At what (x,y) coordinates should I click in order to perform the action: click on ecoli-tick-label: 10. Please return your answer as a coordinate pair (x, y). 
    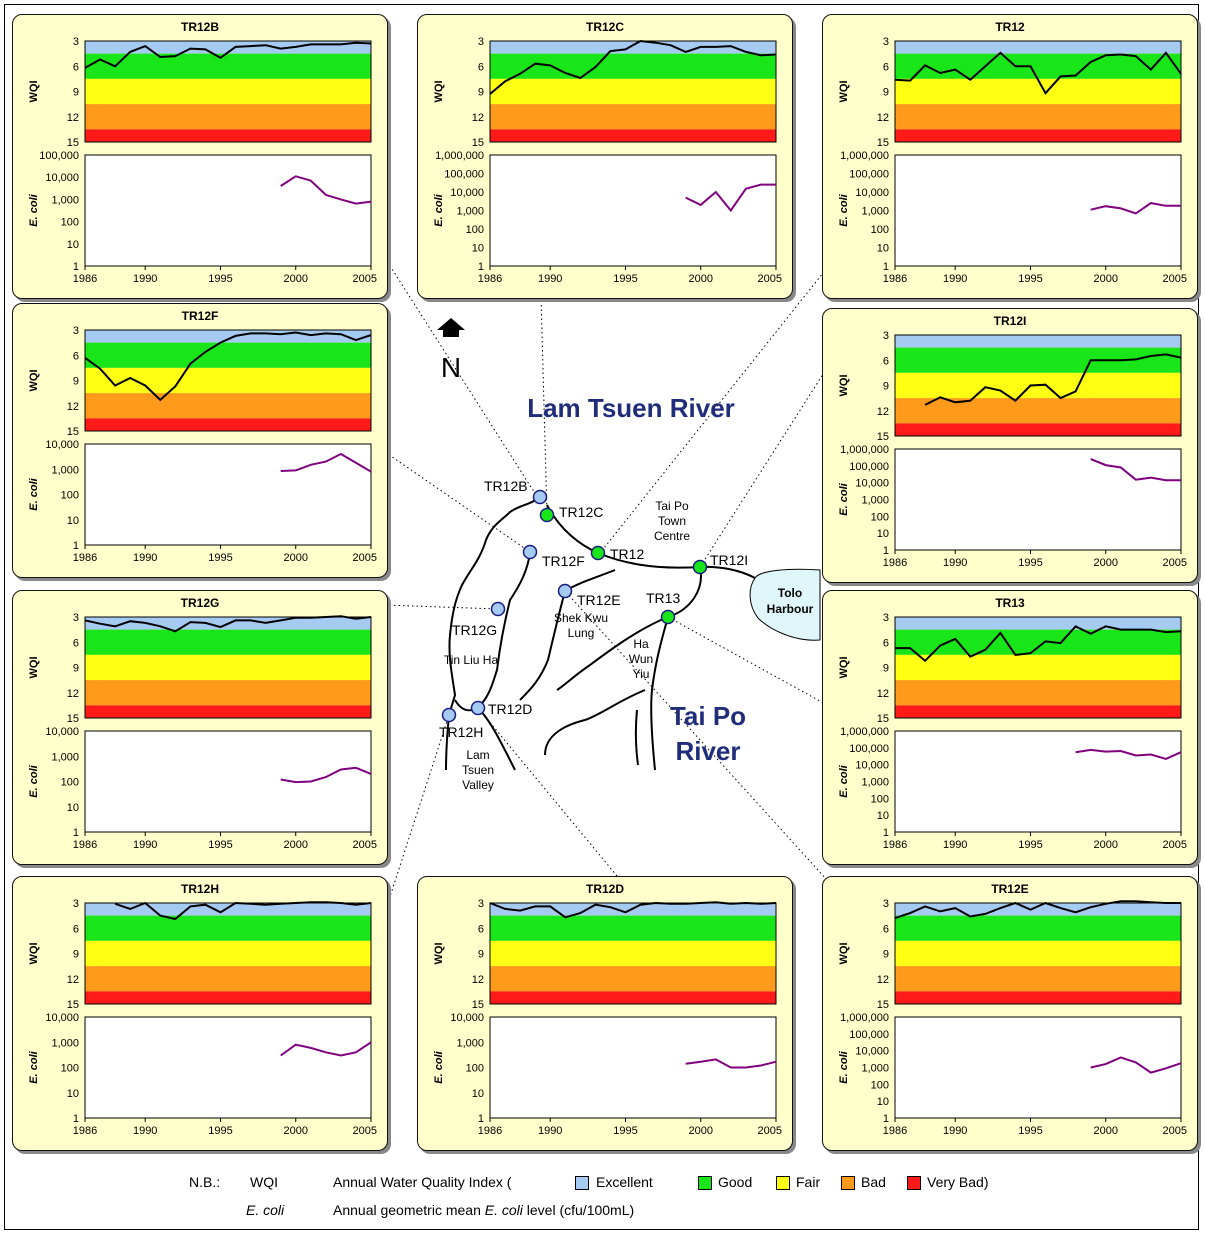
    Looking at the image, I should click on (73, 808).